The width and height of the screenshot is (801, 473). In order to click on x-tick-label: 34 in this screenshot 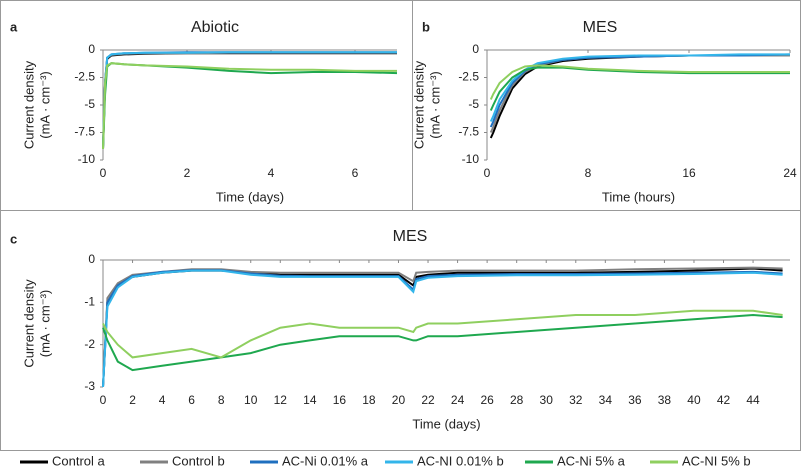, I will do `click(606, 400)`.